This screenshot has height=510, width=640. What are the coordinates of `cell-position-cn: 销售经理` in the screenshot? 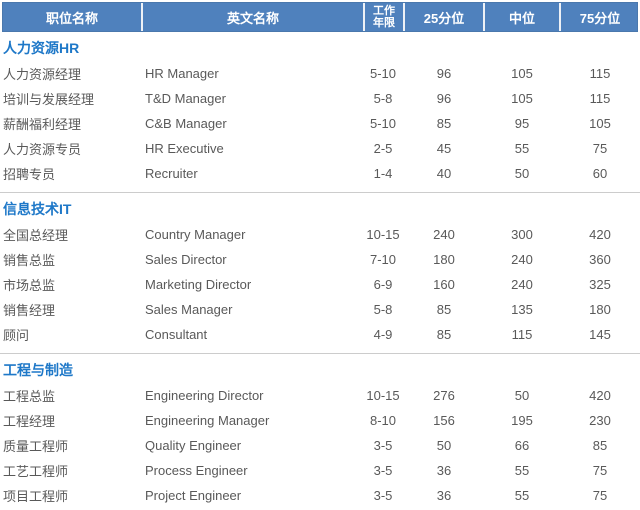 It's located at (29, 310).